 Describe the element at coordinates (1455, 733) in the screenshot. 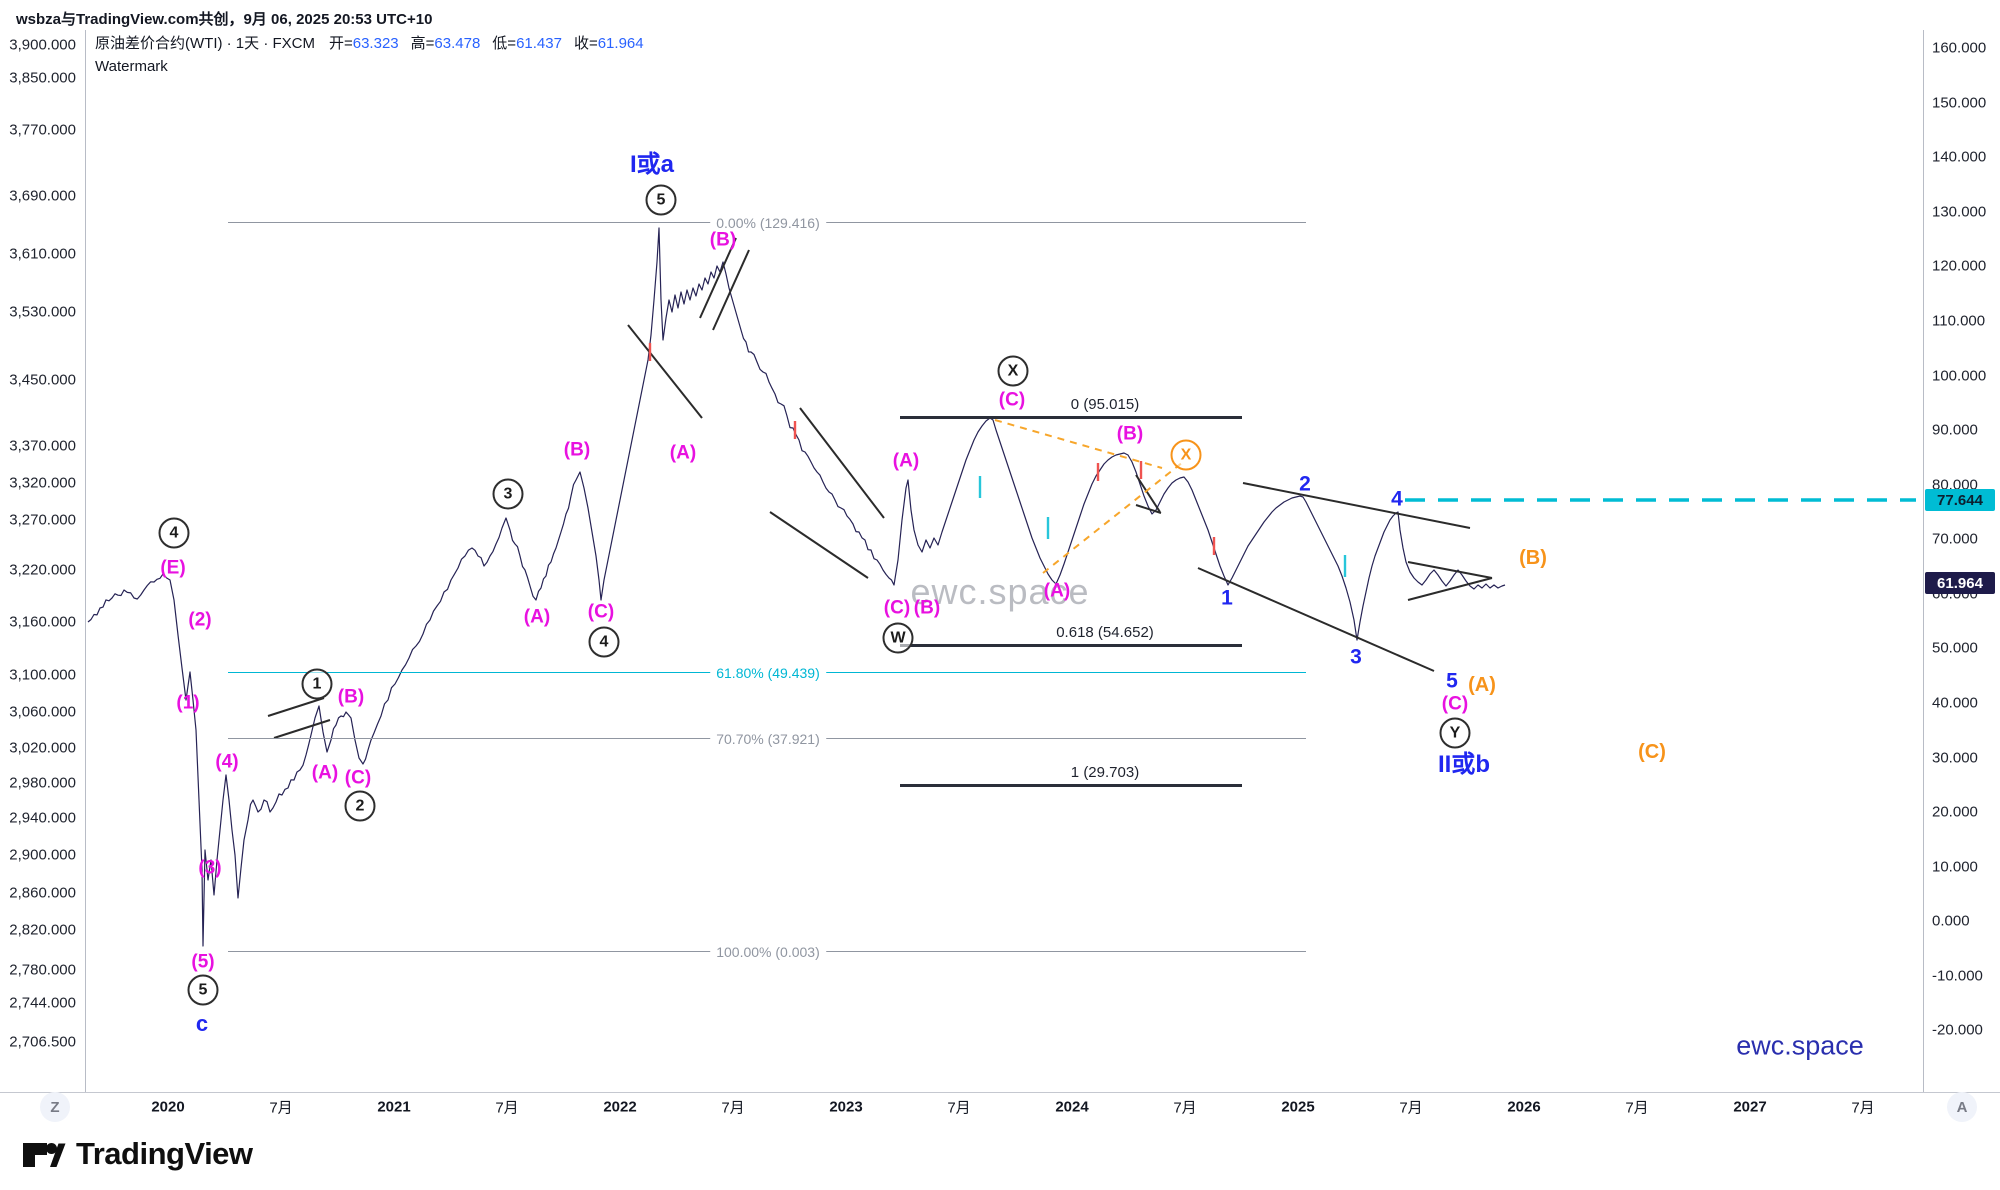

I see `wave-label-circle: Y` at that location.